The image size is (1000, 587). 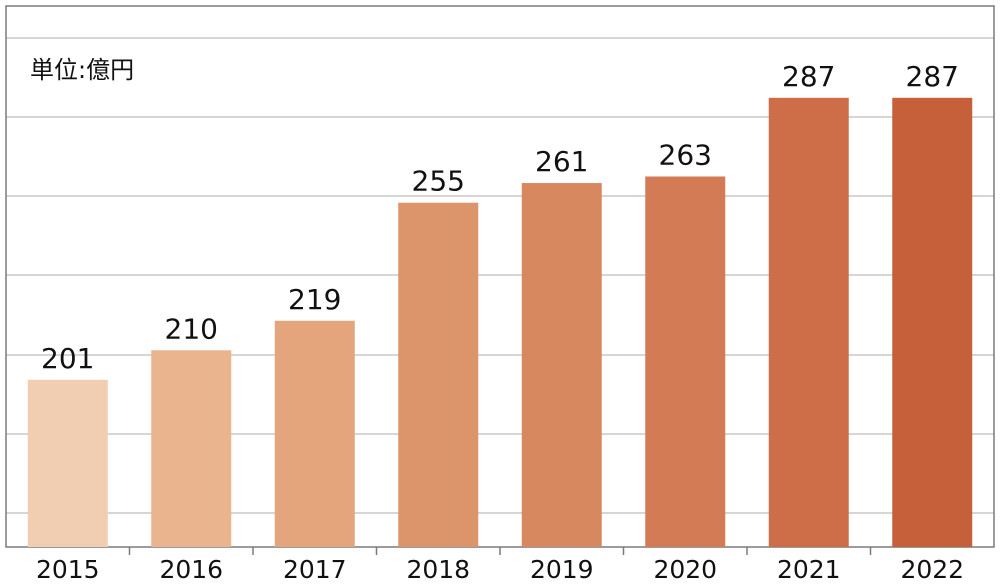 I want to click on x-tick-label-2019: 2019, so click(x=562, y=569).